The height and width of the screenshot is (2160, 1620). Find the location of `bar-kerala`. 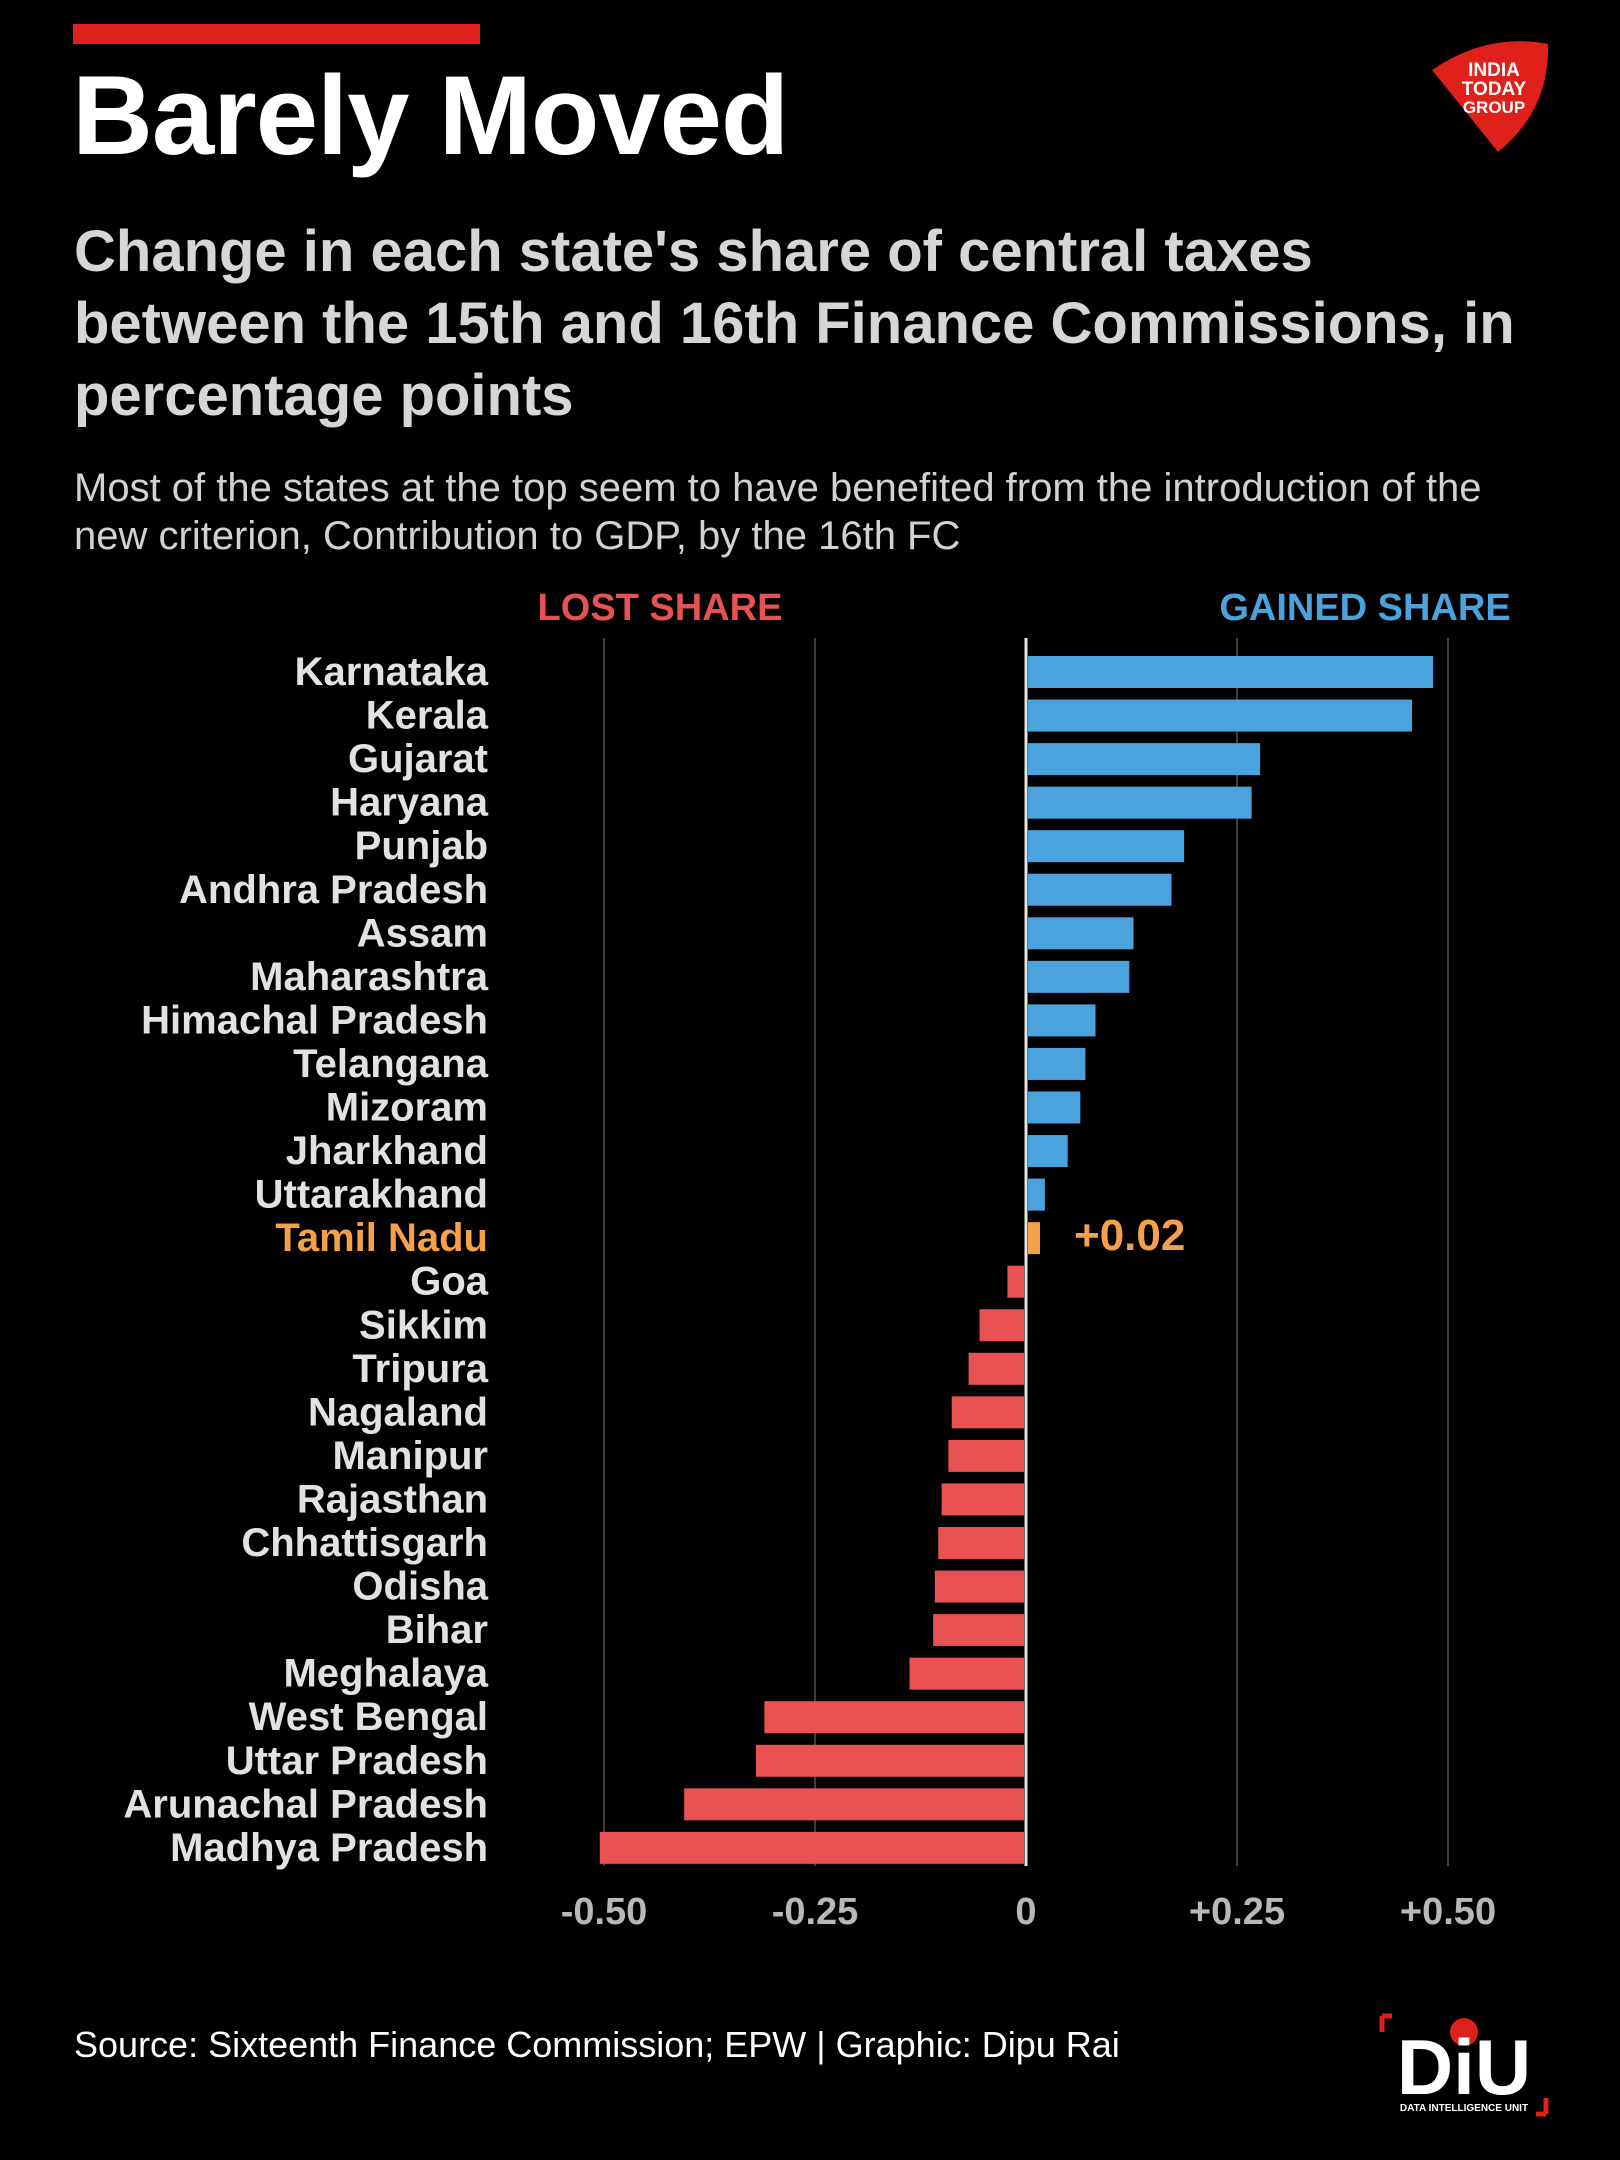

bar-kerala is located at coordinates (1220, 715).